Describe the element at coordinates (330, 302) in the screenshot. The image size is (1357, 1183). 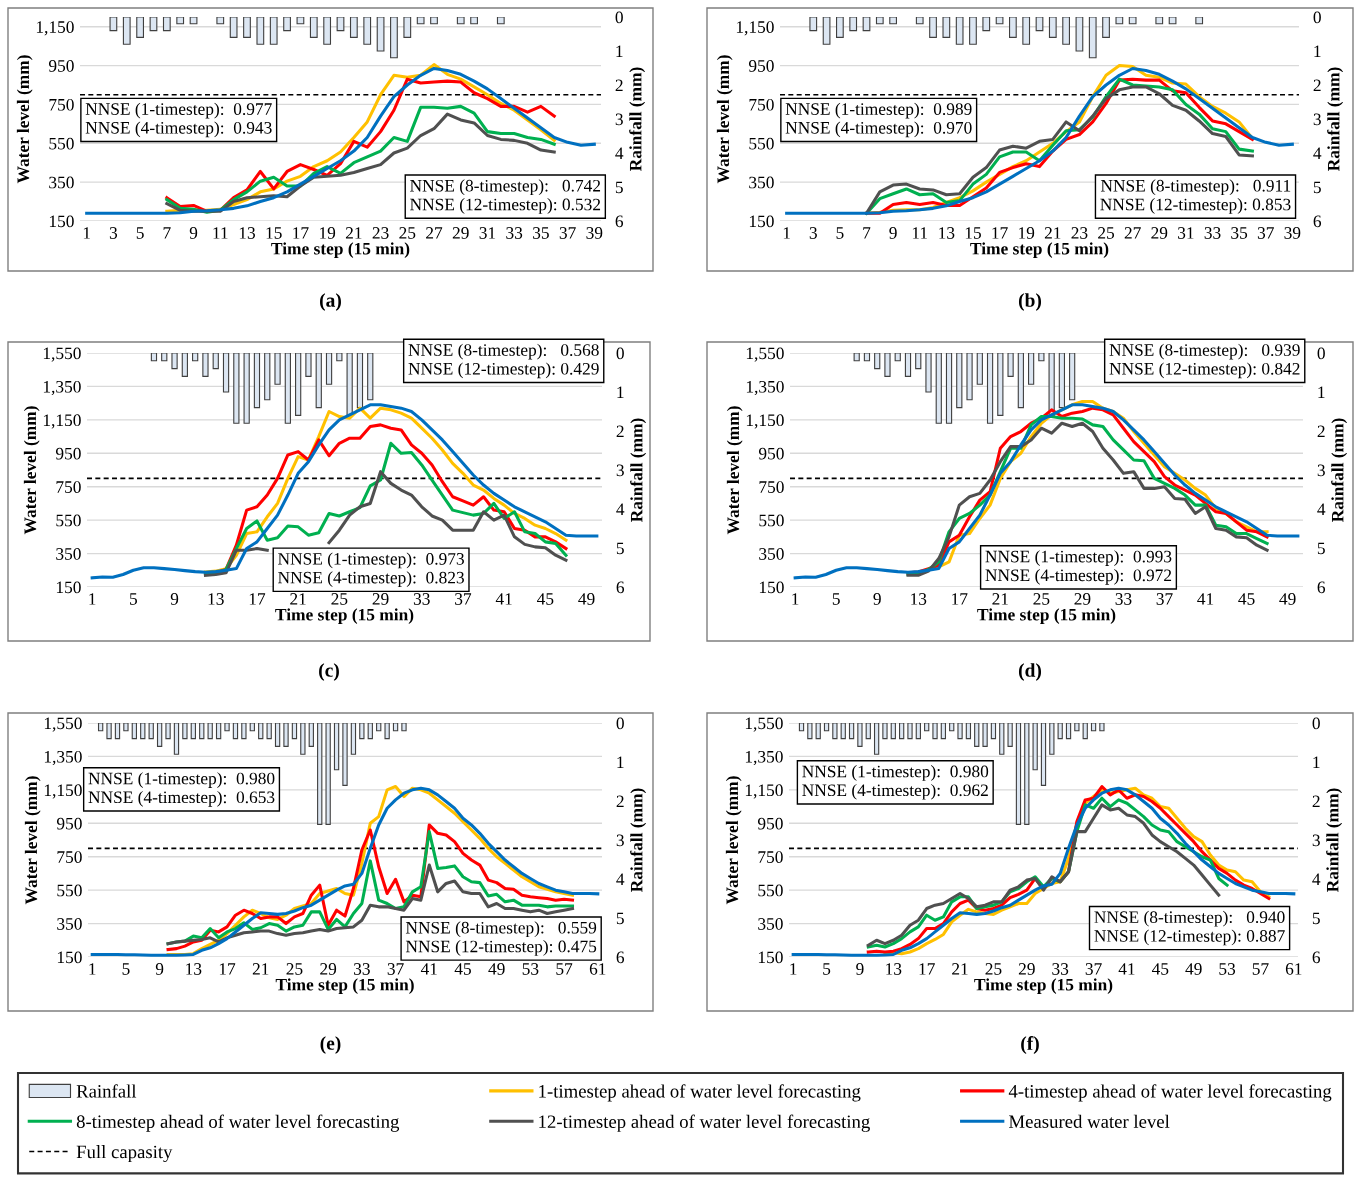
I see `text: (a)` at that location.